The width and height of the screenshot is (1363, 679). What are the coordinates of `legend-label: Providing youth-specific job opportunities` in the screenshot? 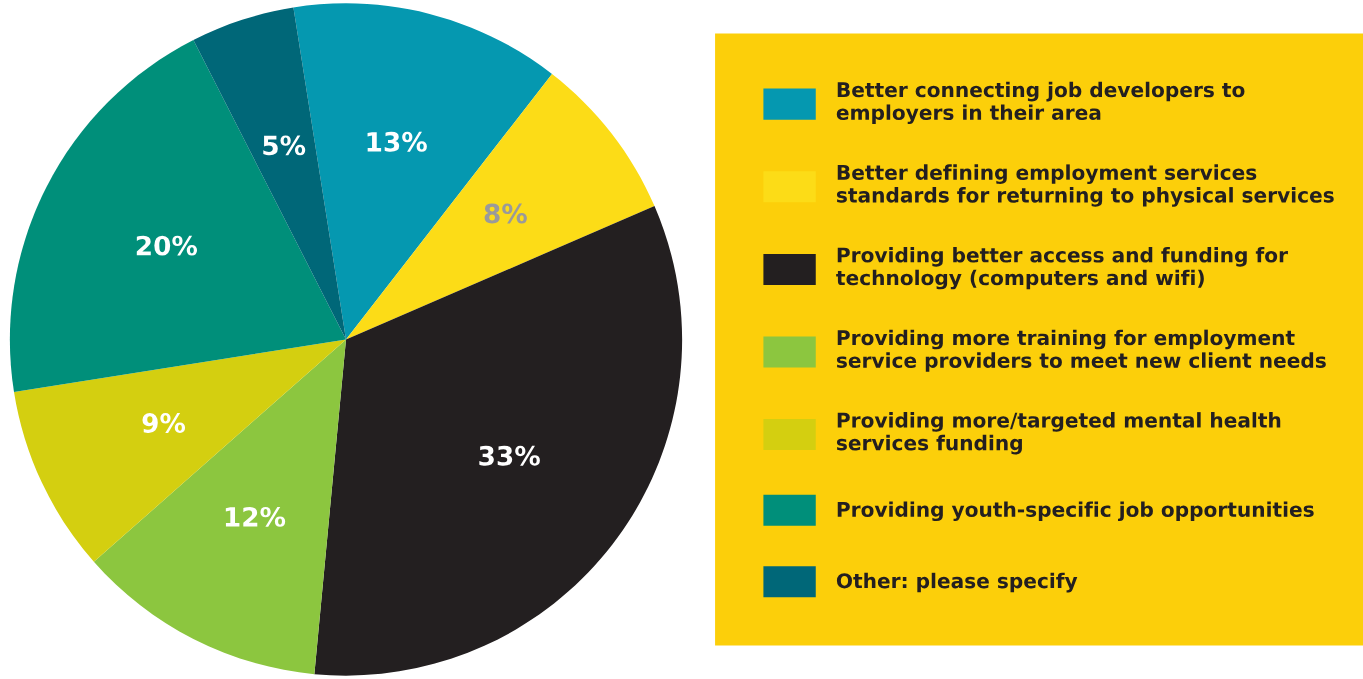 It's located at (1075, 511).